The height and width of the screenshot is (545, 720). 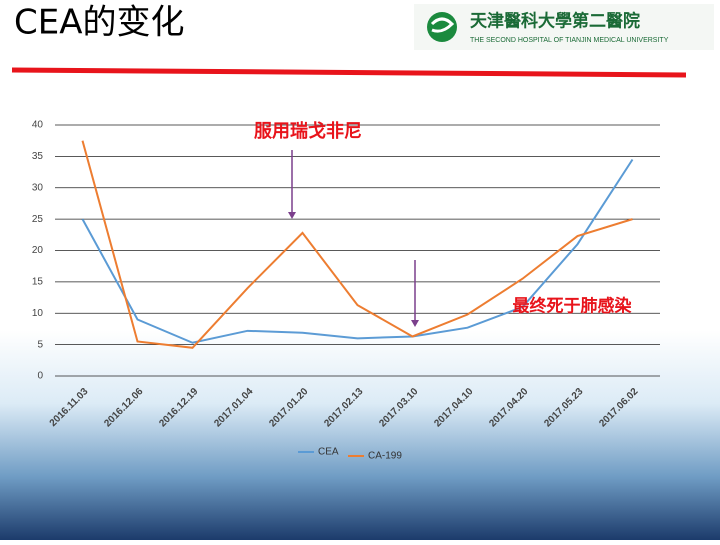 I want to click on legend-label: CA-199, so click(x=385, y=456).